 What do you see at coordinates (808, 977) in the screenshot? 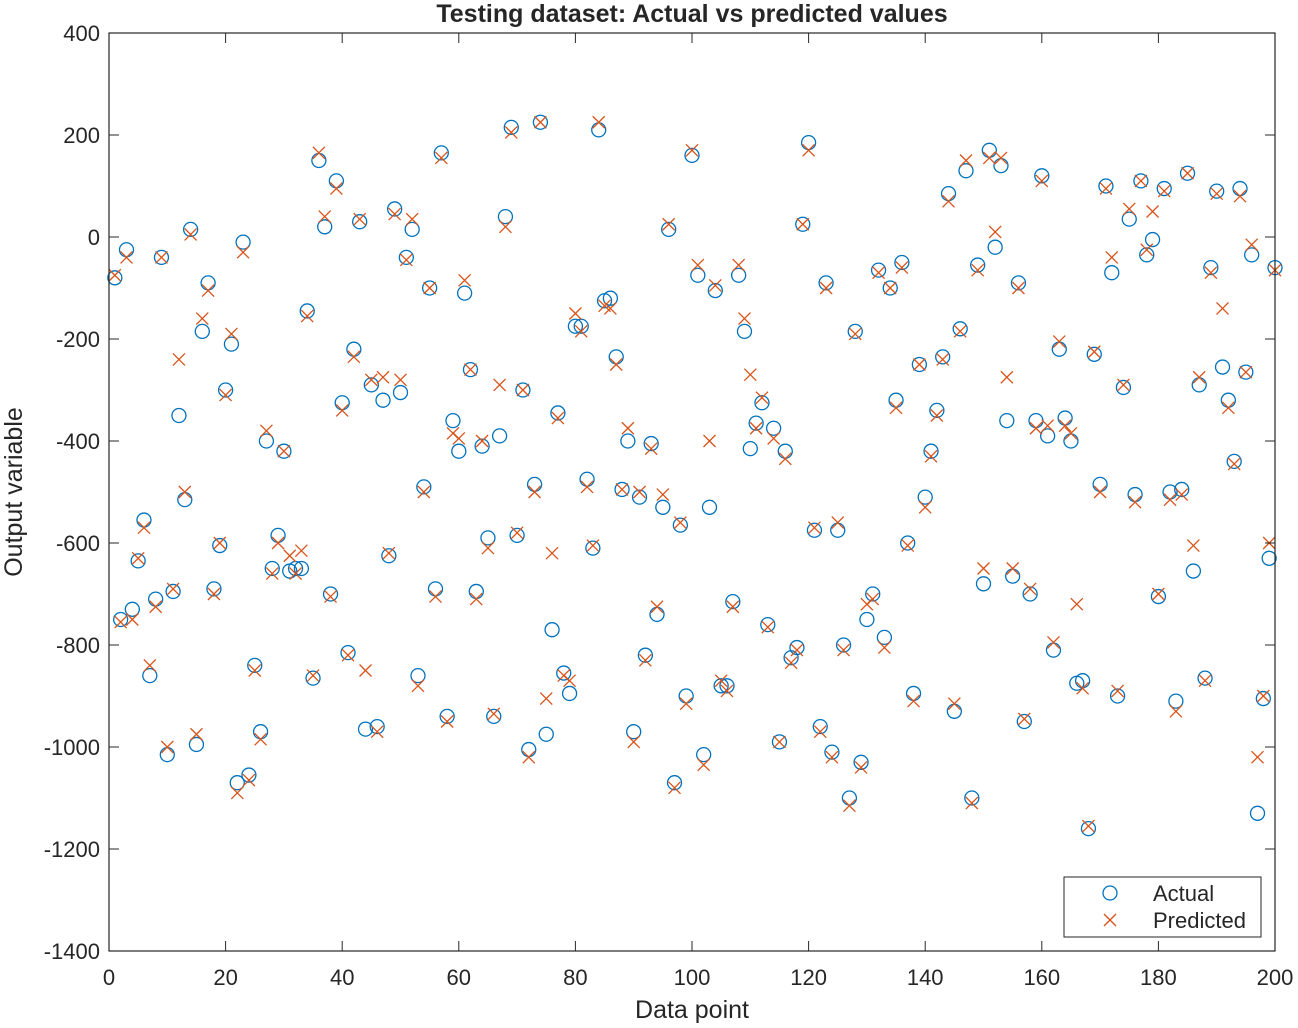
I see `x-tick-label: 120` at bounding box center [808, 977].